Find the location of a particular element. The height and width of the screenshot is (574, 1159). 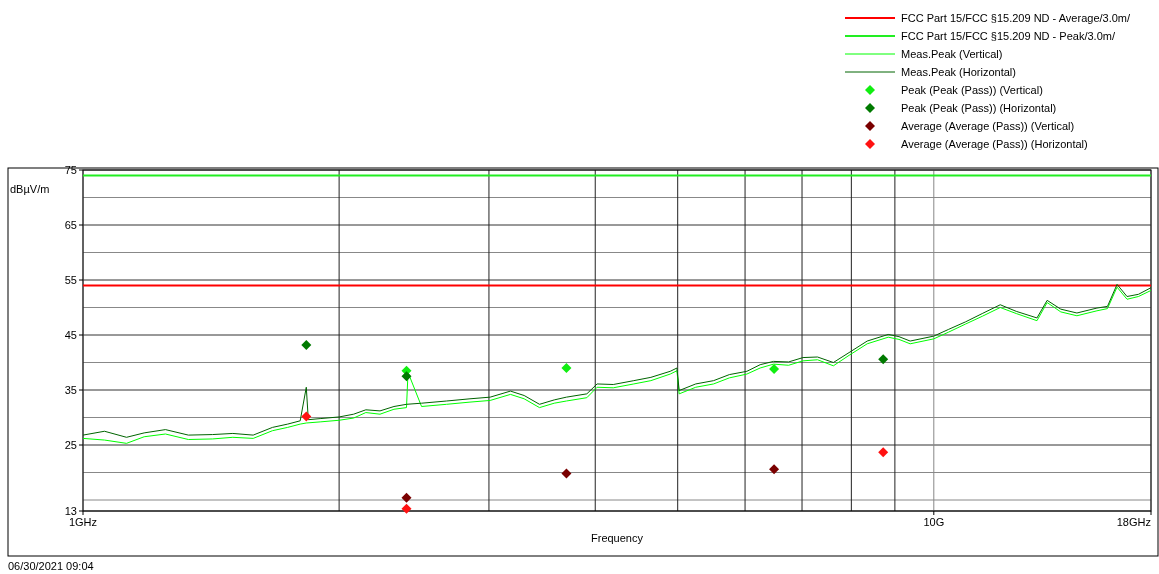

x-tick-label: 10G is located at coordinates (934, 522).